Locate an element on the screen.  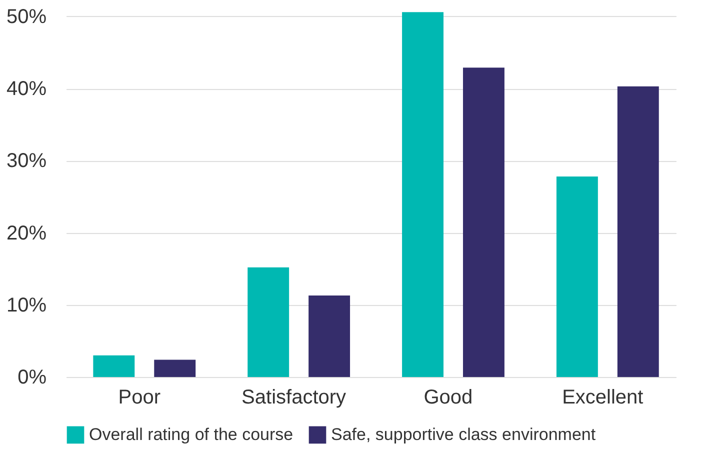
x-tick-label: Good is located at coordinates (448, 397).